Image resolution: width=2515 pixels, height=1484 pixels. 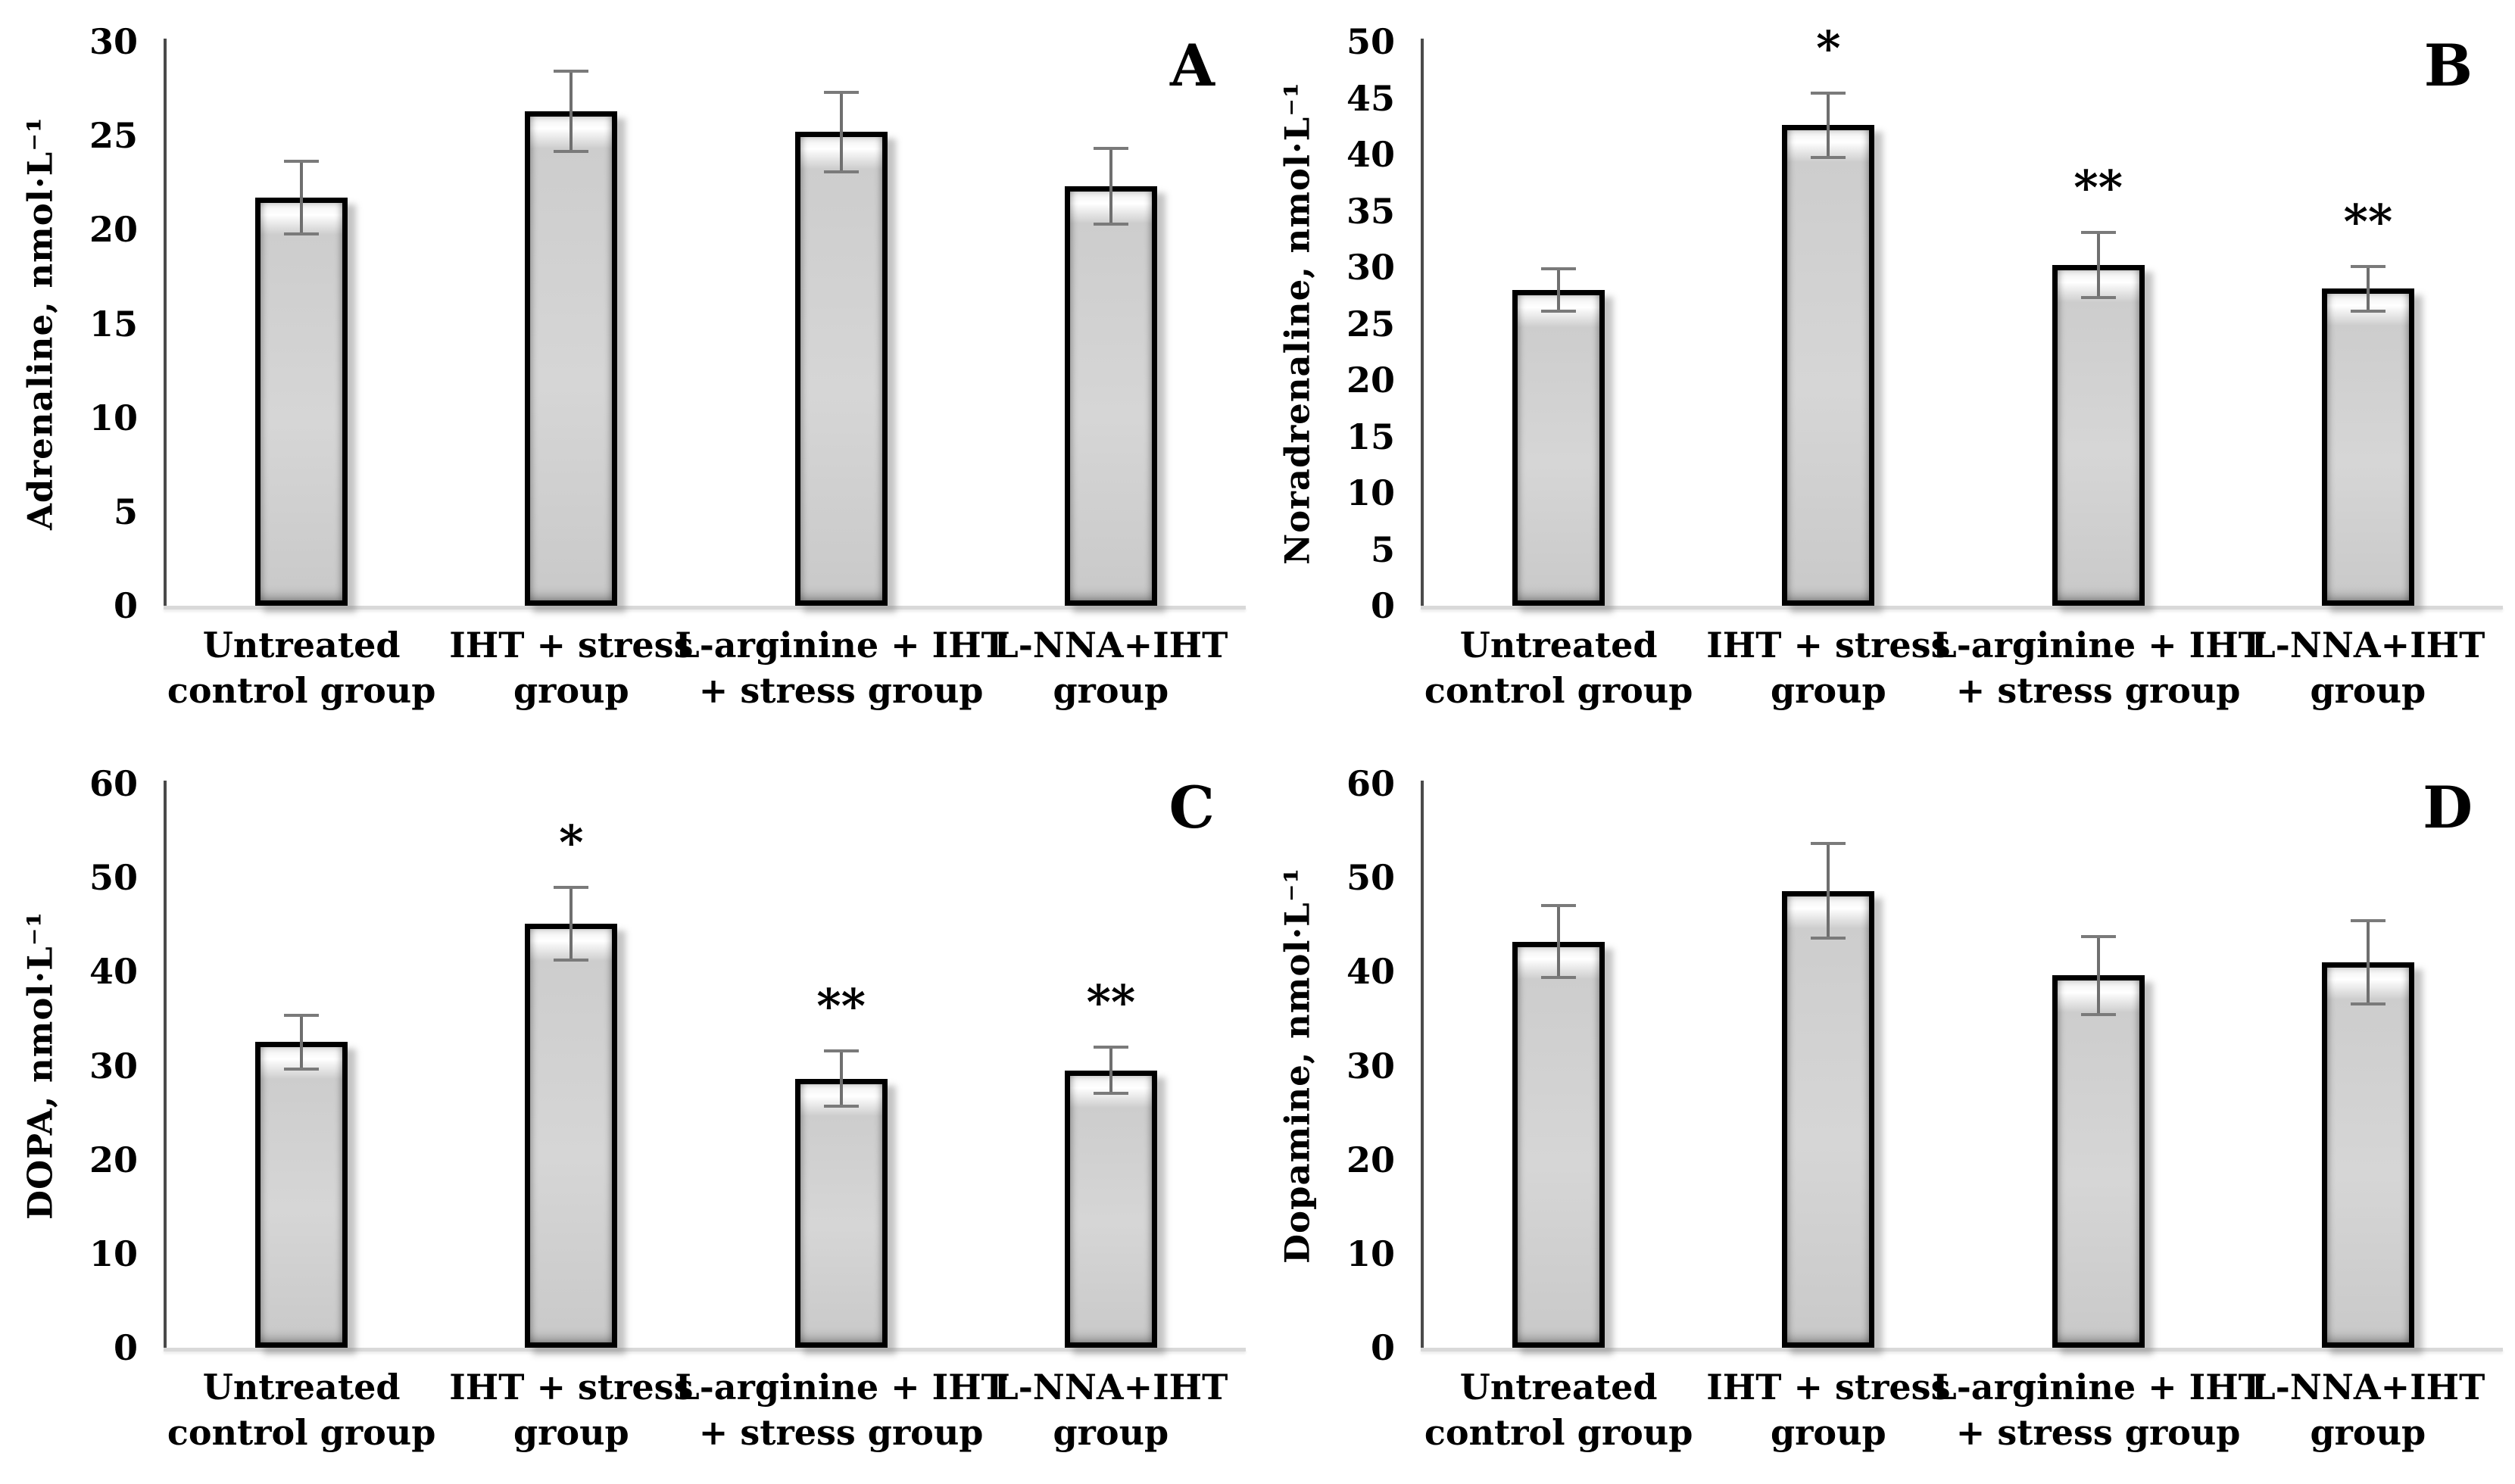 I want to click on y-tick-label: 25, so click(x=114, y=136).